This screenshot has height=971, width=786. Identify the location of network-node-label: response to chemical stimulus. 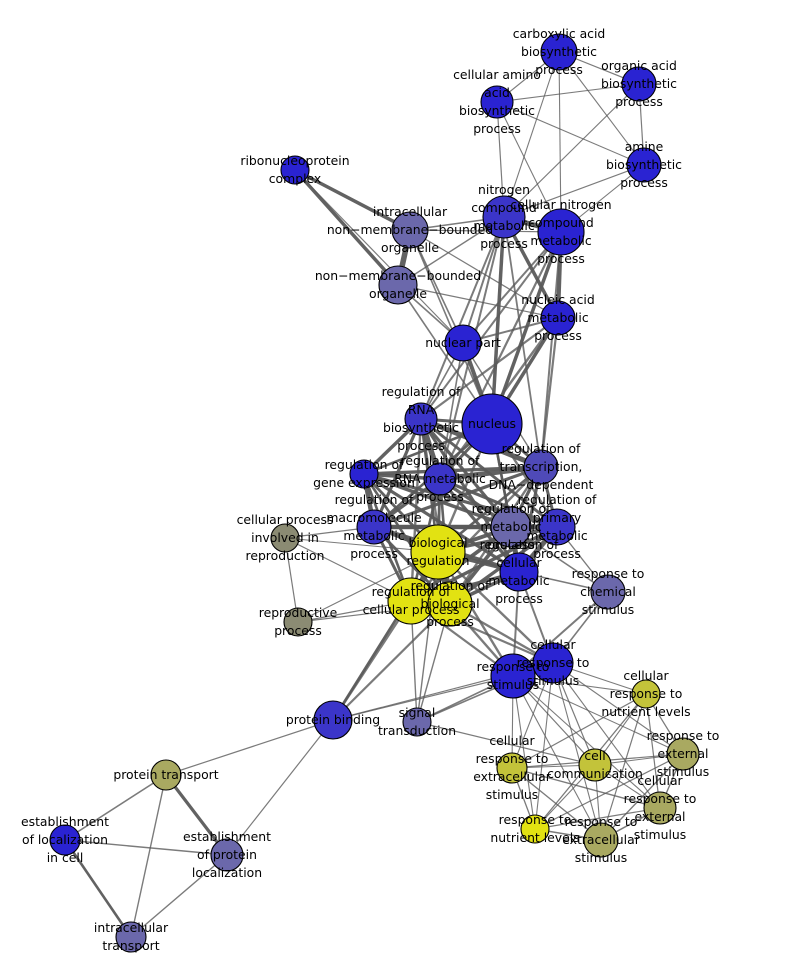
(608, 591).